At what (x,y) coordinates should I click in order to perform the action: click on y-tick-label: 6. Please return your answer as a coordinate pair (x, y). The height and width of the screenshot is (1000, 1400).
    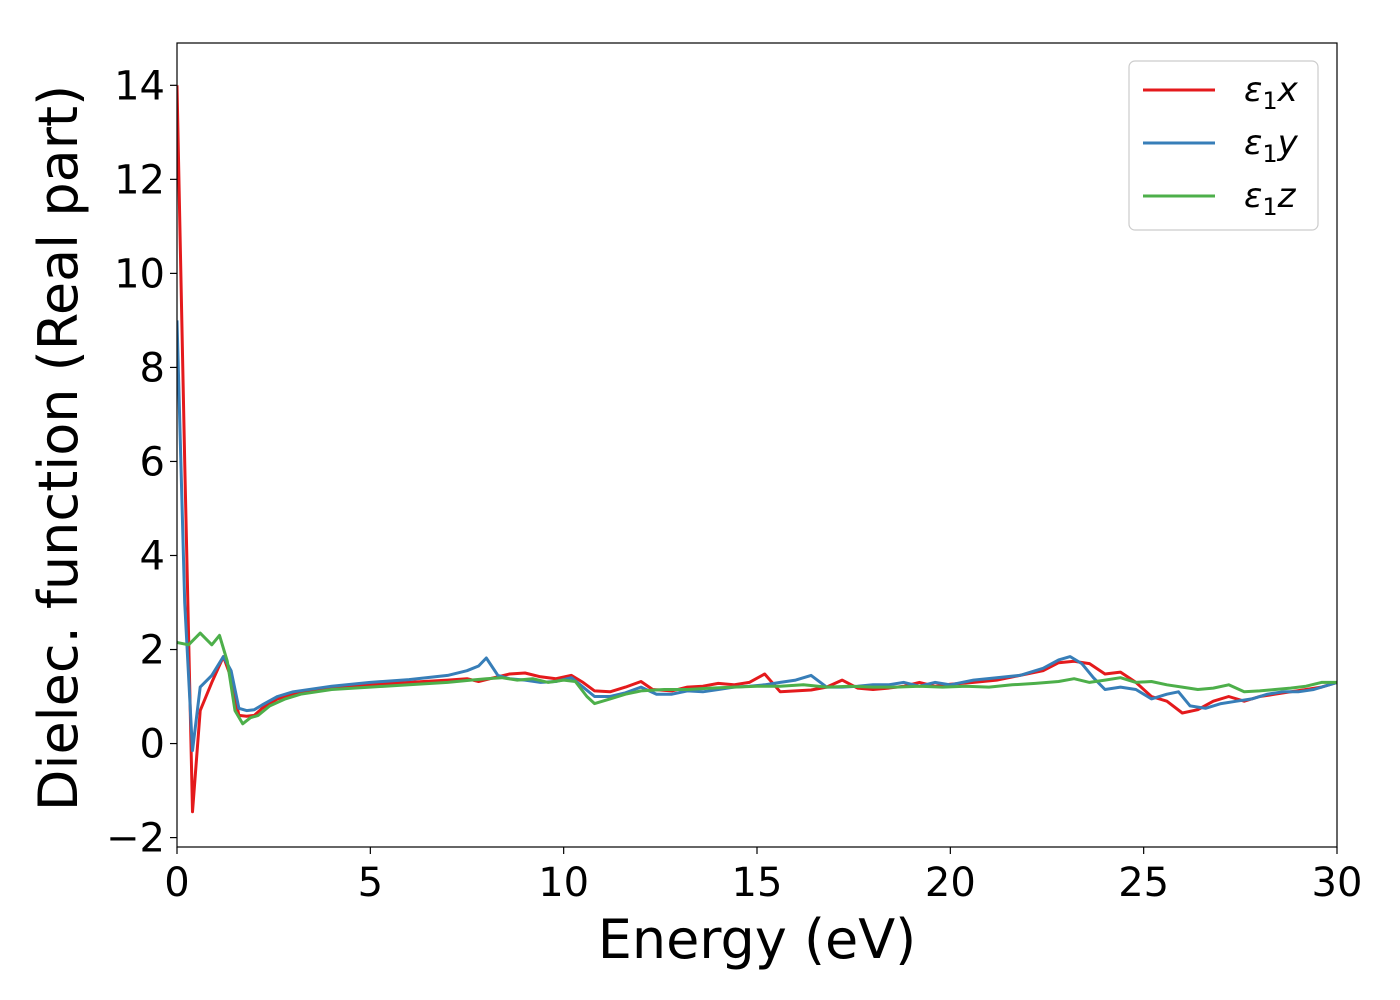
    Looking at the image, I should click on (152, 462).